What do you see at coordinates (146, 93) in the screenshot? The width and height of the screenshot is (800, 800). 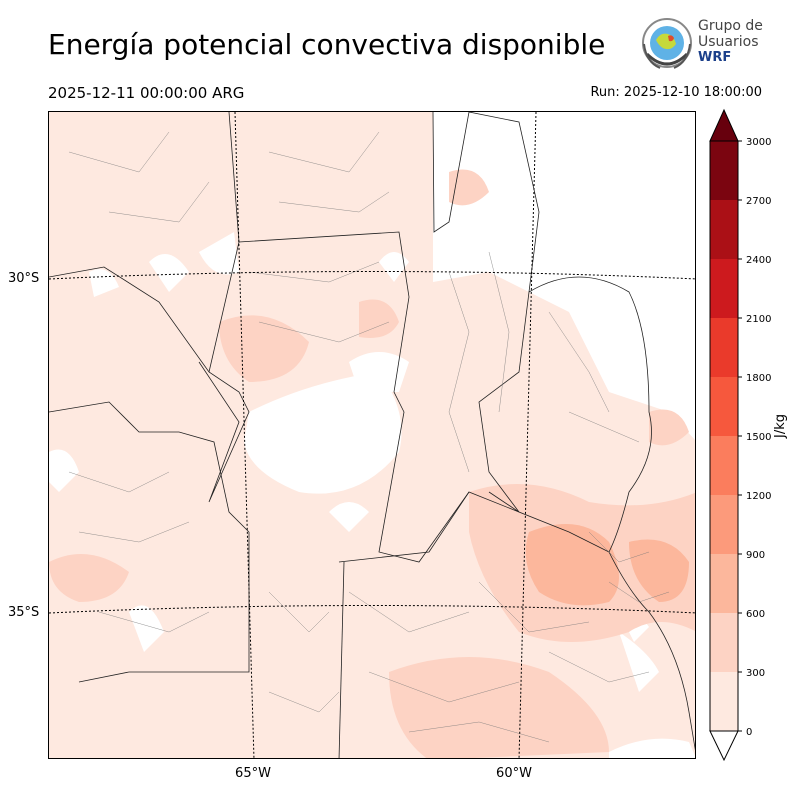 I see `valid-time: 2025-12-11 00:00:00 ARG` at bounding box center [146, 93].